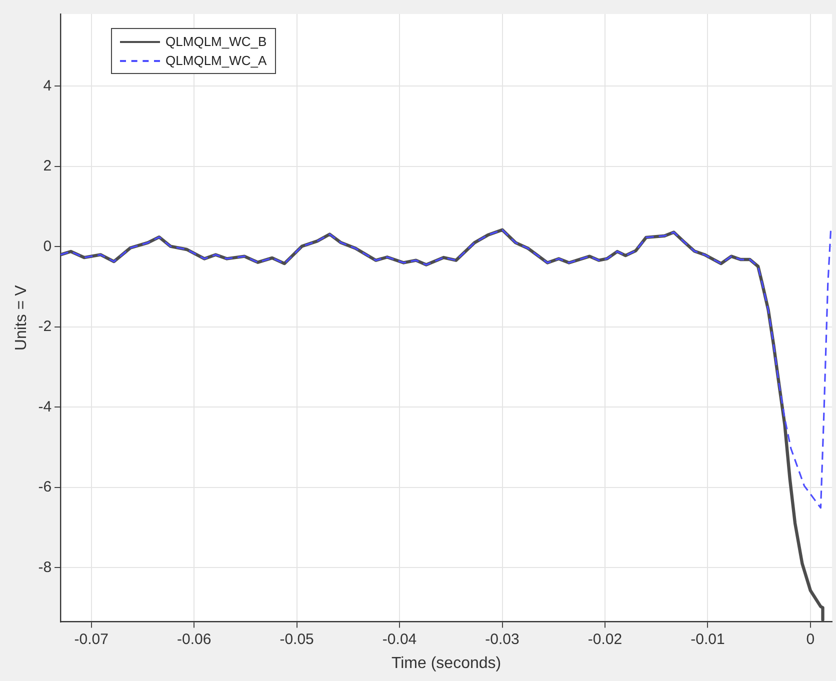  I want to click on legend-label: QLMQLM_WC_B, so click(216, 42).